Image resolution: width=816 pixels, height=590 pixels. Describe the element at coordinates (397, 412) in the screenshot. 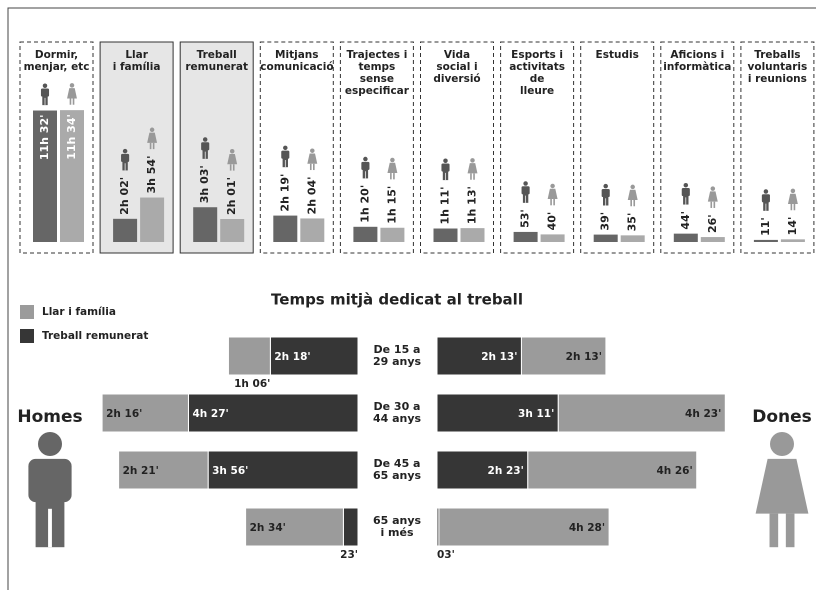

I see `age-label: De 30 a 44 anys` at that location.